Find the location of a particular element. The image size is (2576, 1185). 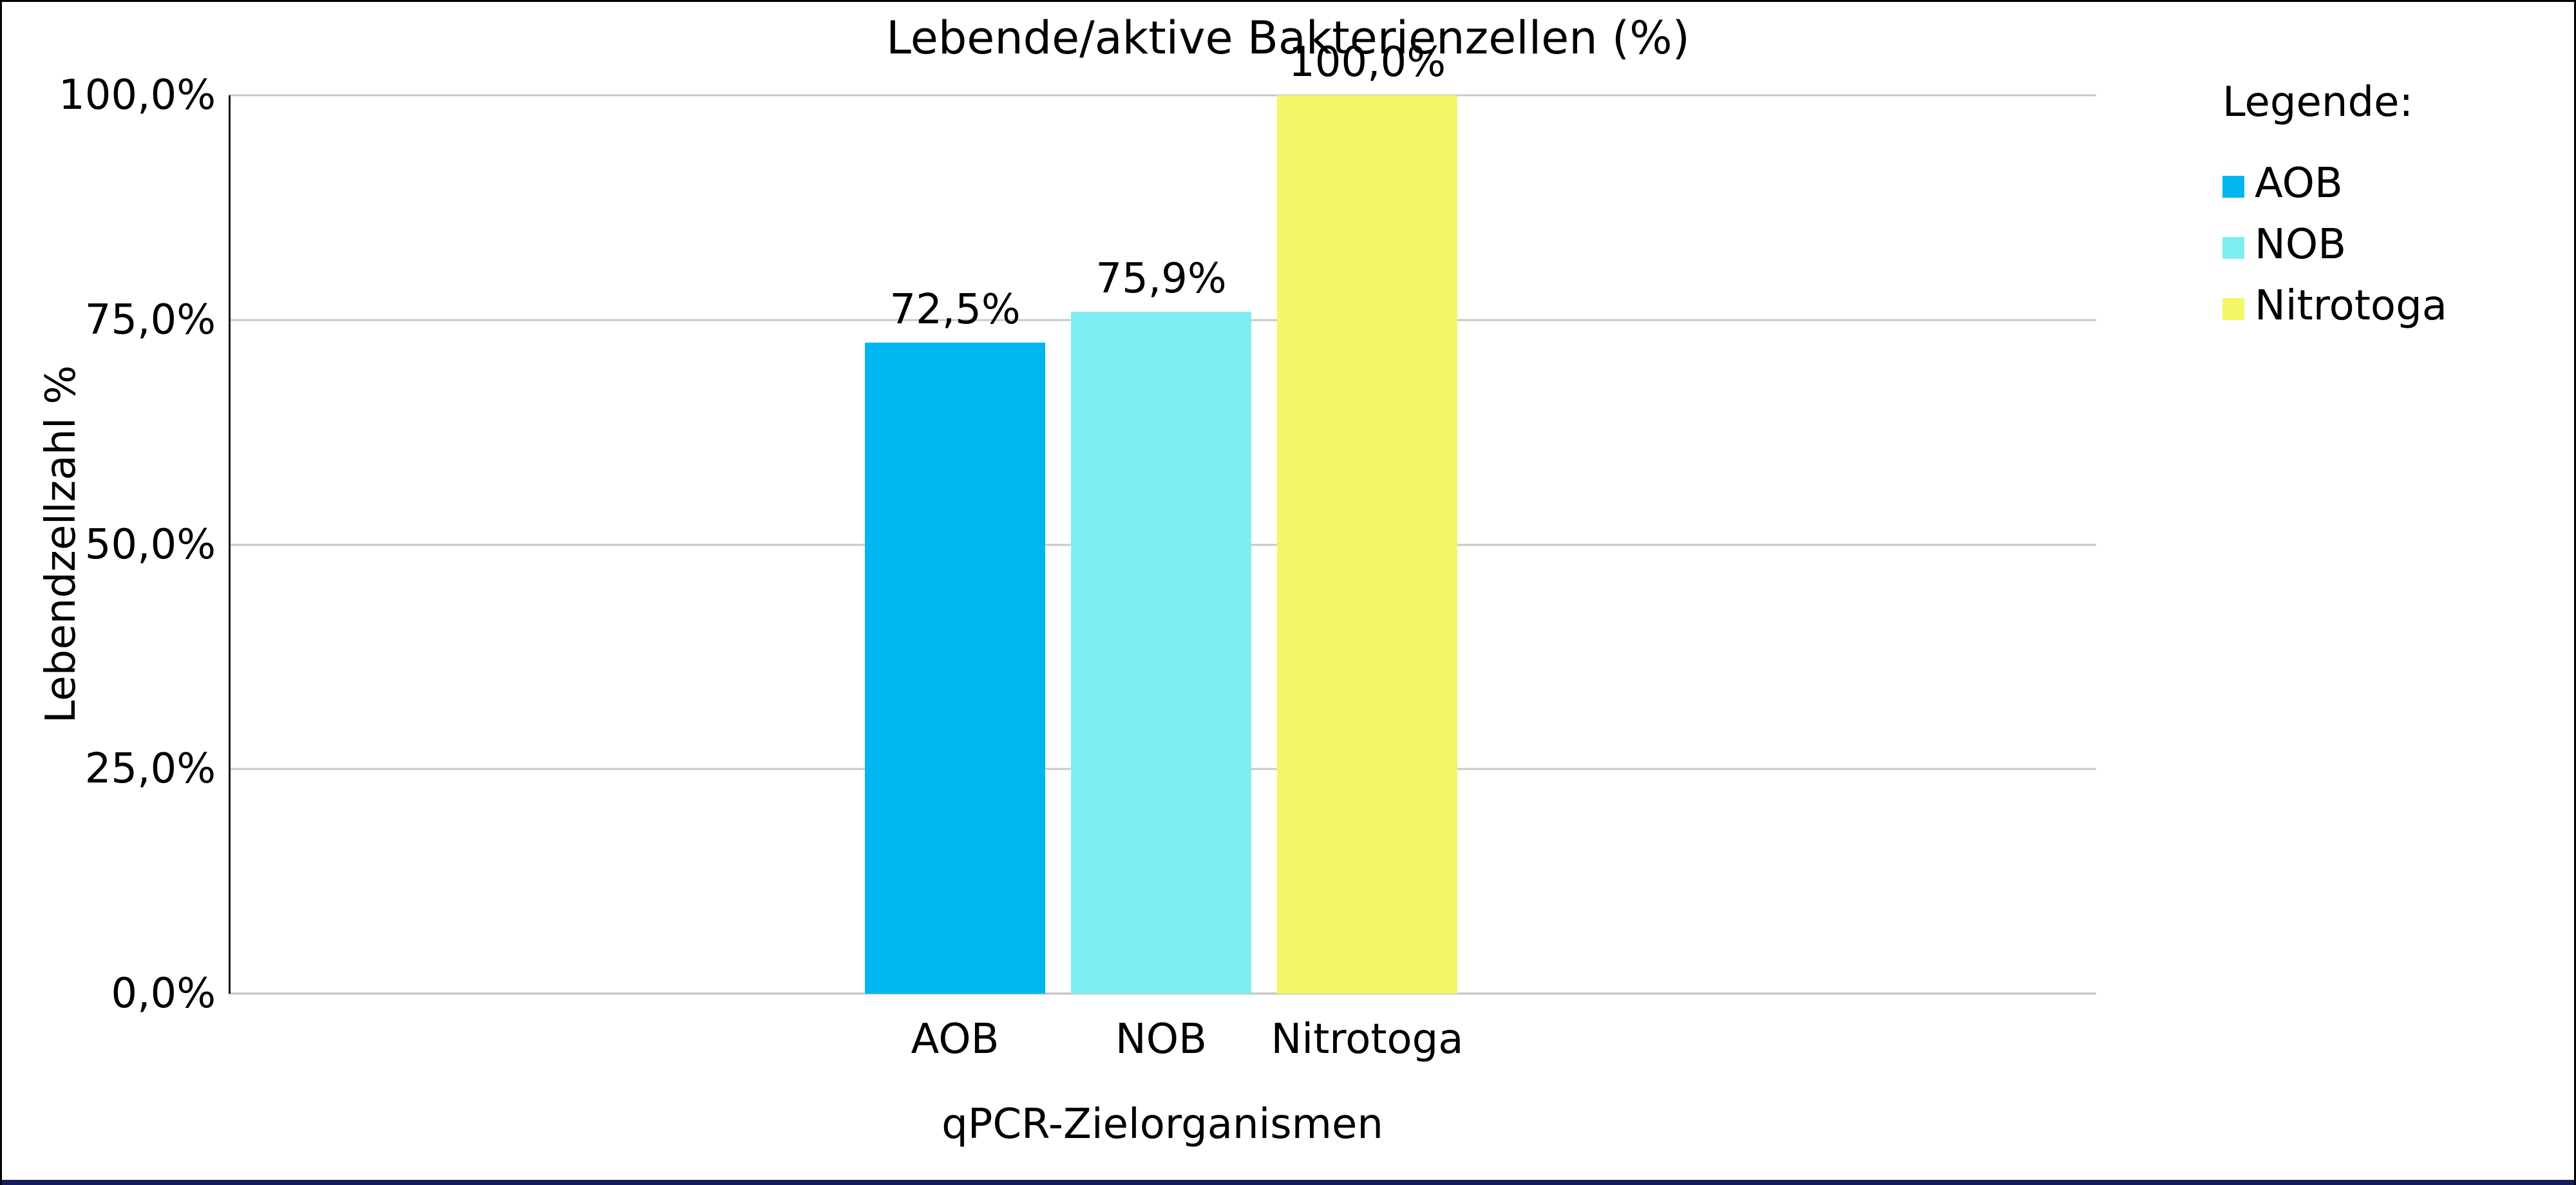

legend-item: NOB is located at coordinates (2334, 244).